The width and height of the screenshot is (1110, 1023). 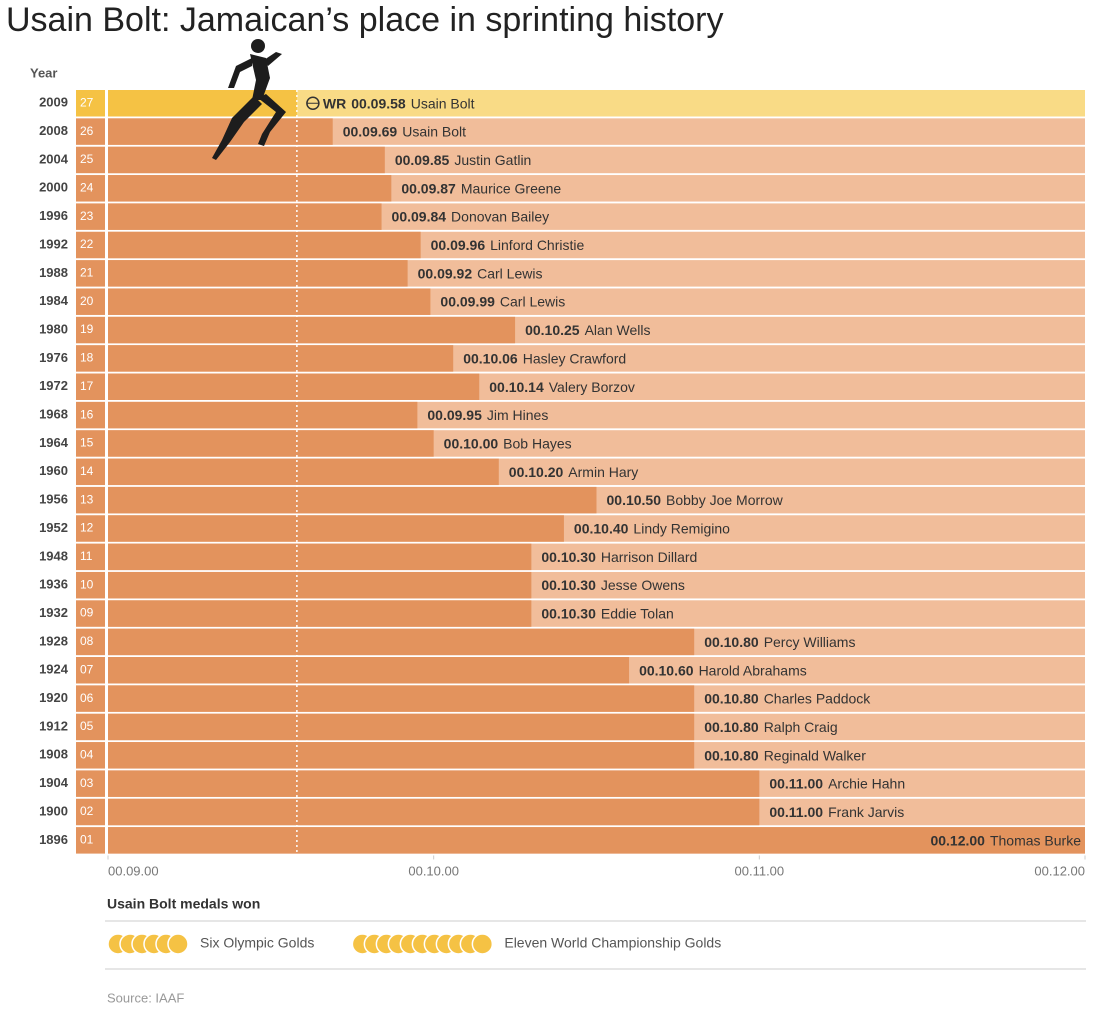 I want to click on value-label: 00.09.85, so click(x=422, y=160).